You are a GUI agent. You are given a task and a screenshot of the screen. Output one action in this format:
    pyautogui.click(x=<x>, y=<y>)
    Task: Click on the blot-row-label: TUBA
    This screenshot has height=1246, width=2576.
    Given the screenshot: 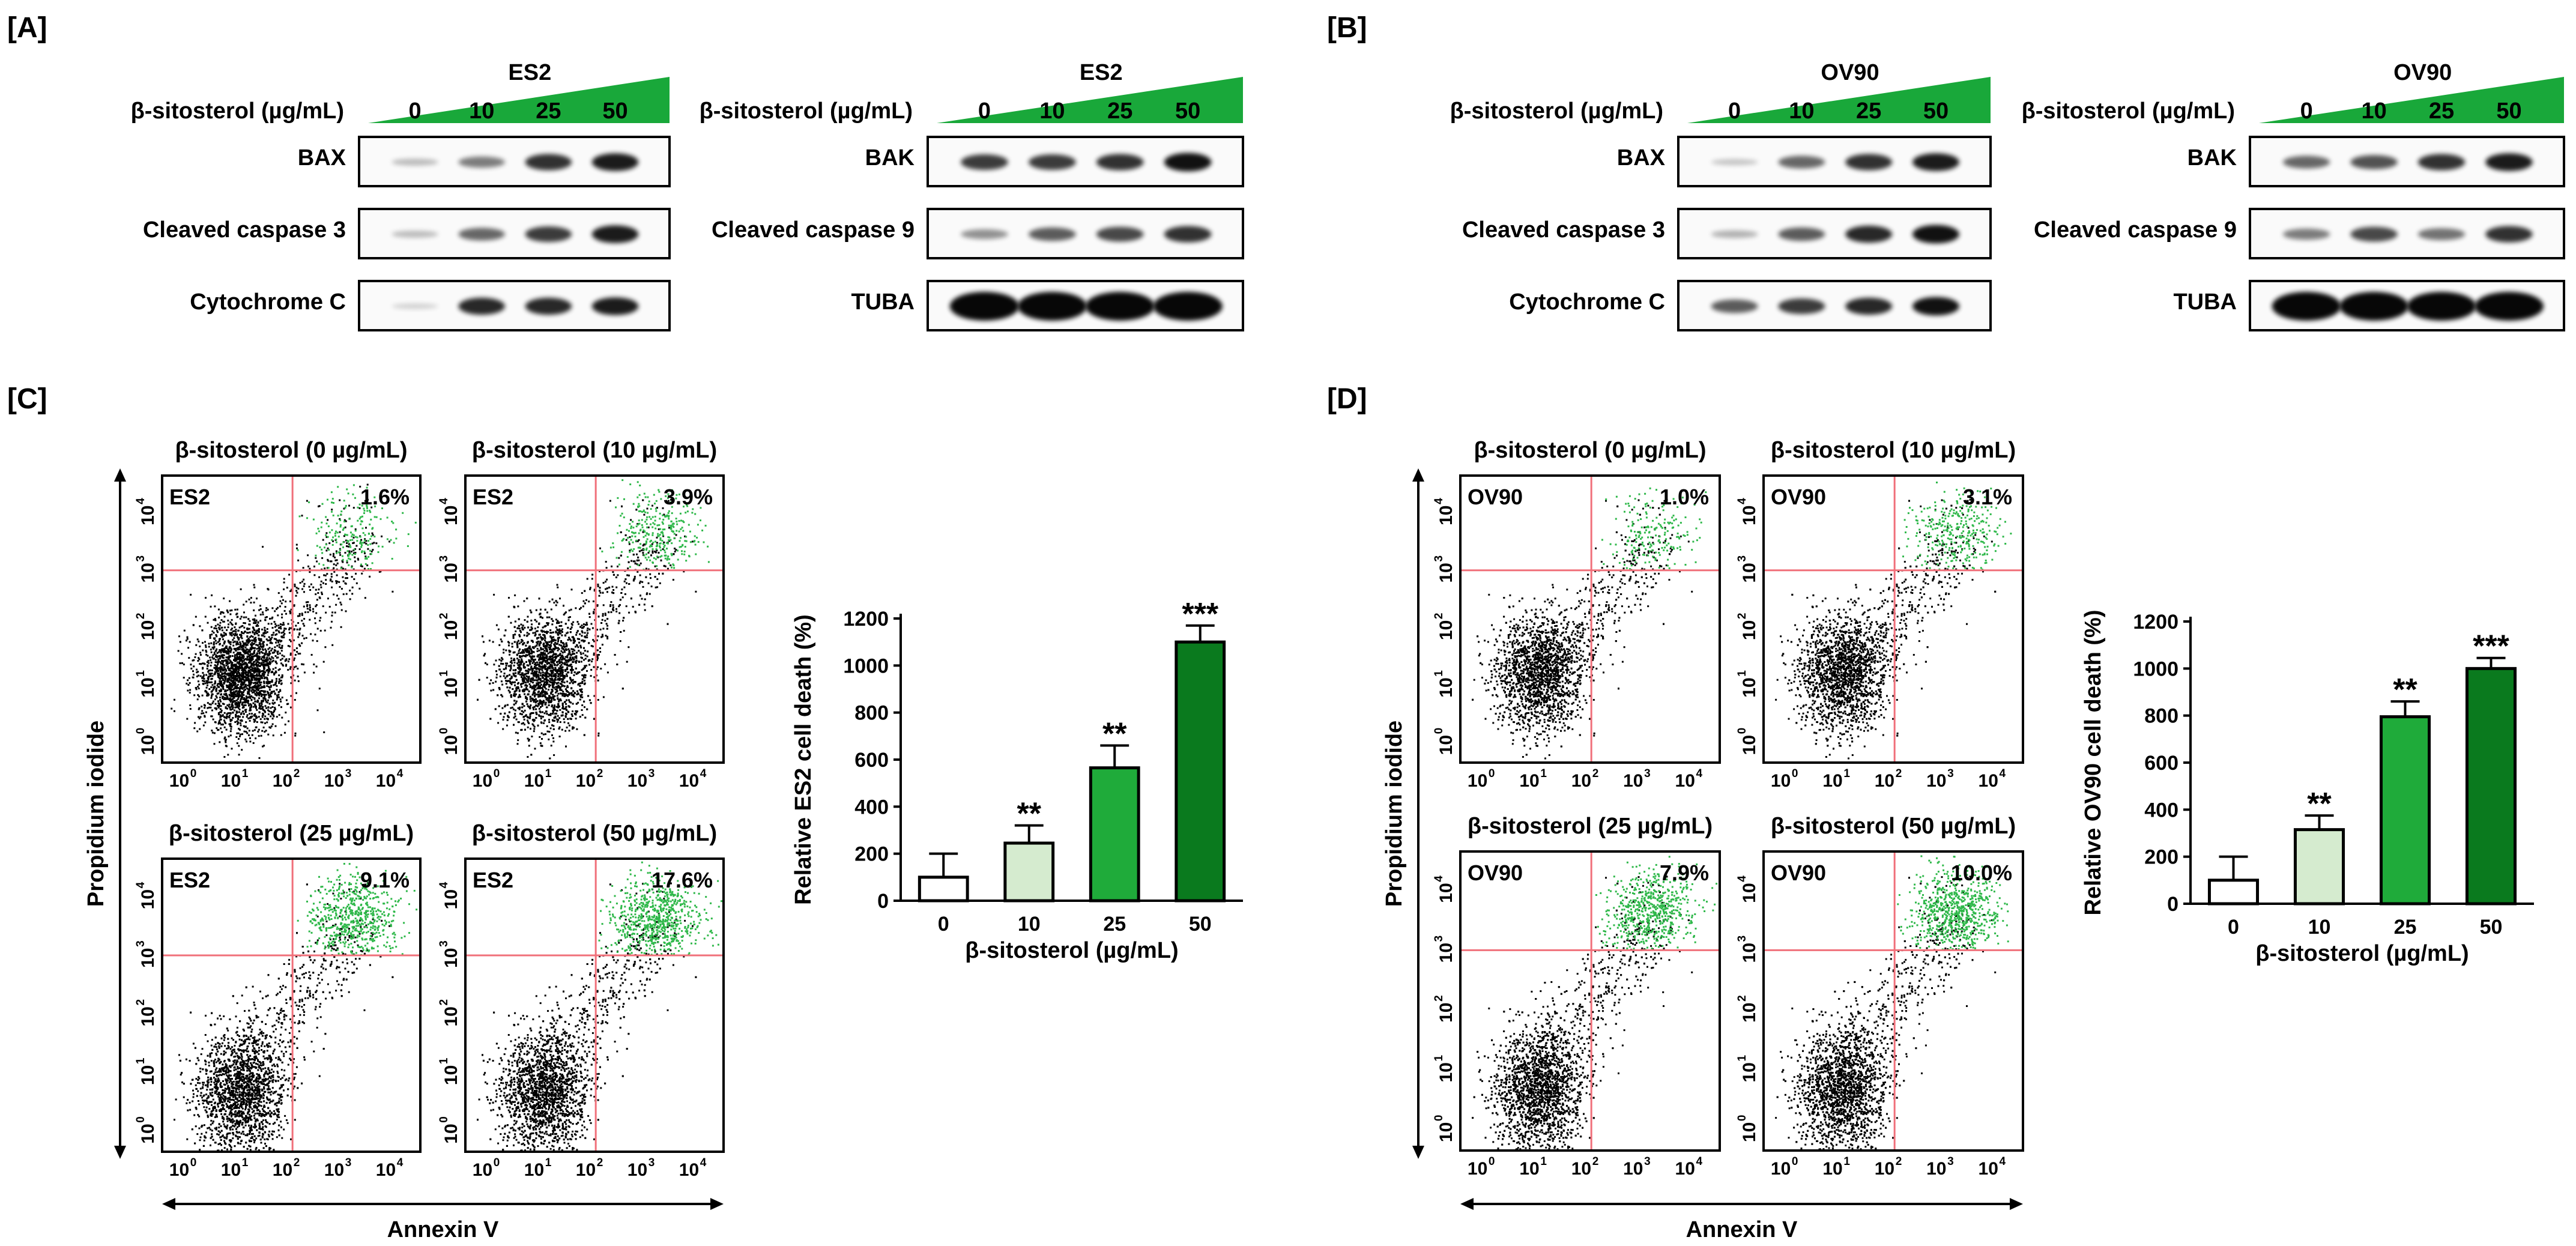 What is the action you would take?
    pyautogui.click(x=2205, y=302)
    